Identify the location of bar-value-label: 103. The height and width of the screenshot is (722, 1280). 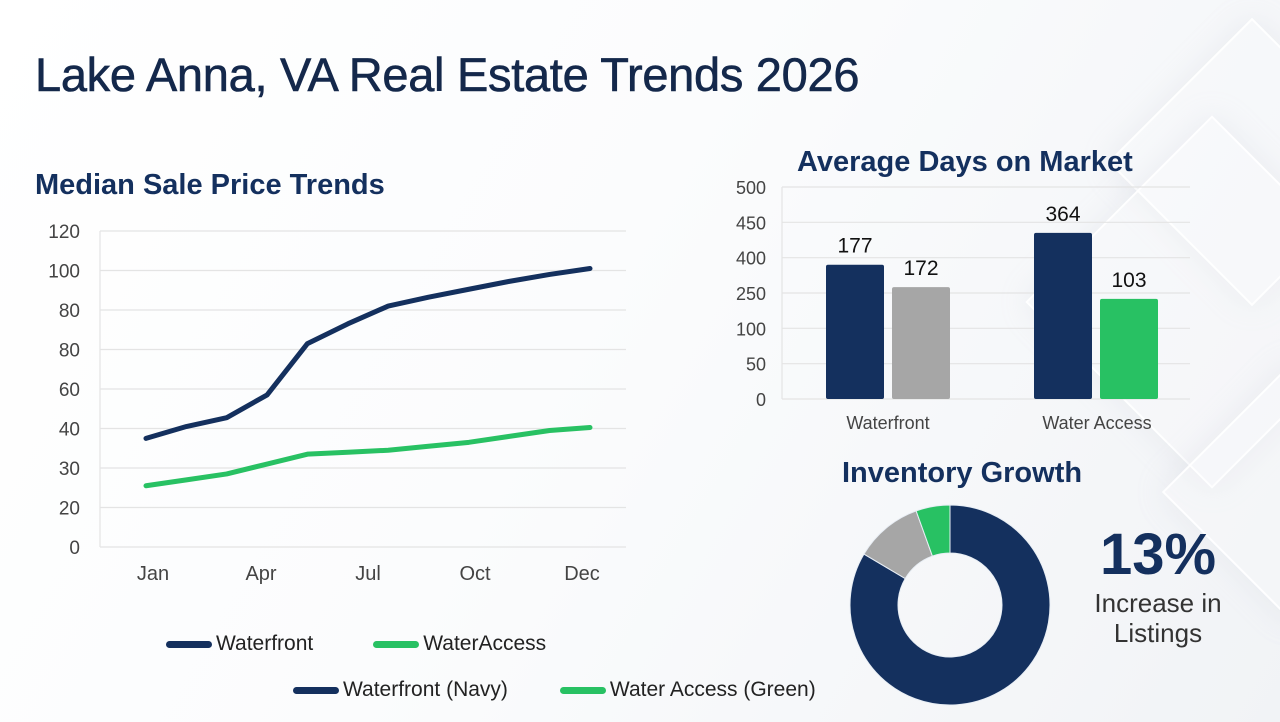
(1128, 280).